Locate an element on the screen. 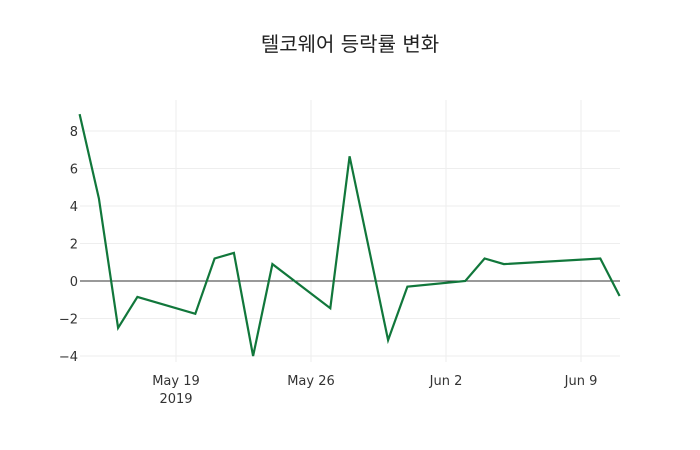  x-tick-label: Jun 2 is located at coordinates (446, 381).